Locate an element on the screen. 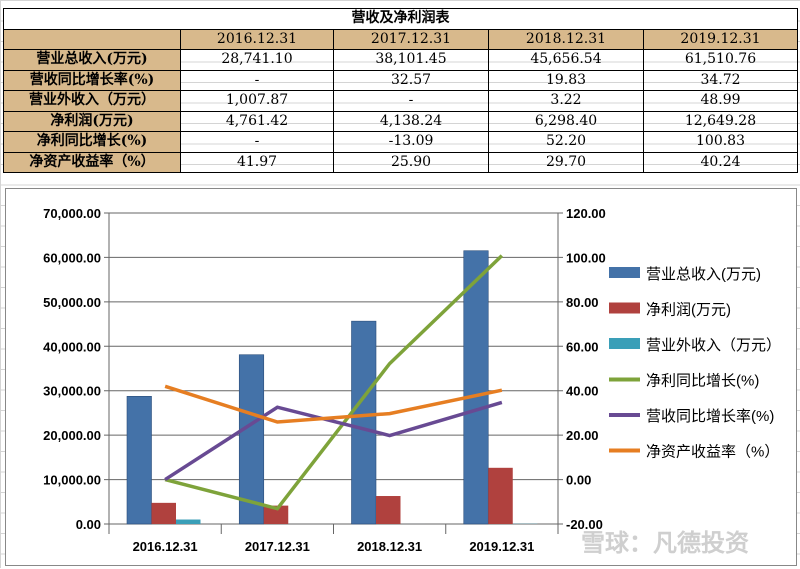 The width and height of the screenshot is (800, 569). header-cell: 2017.12.31 is located at coordinates (411, 39).